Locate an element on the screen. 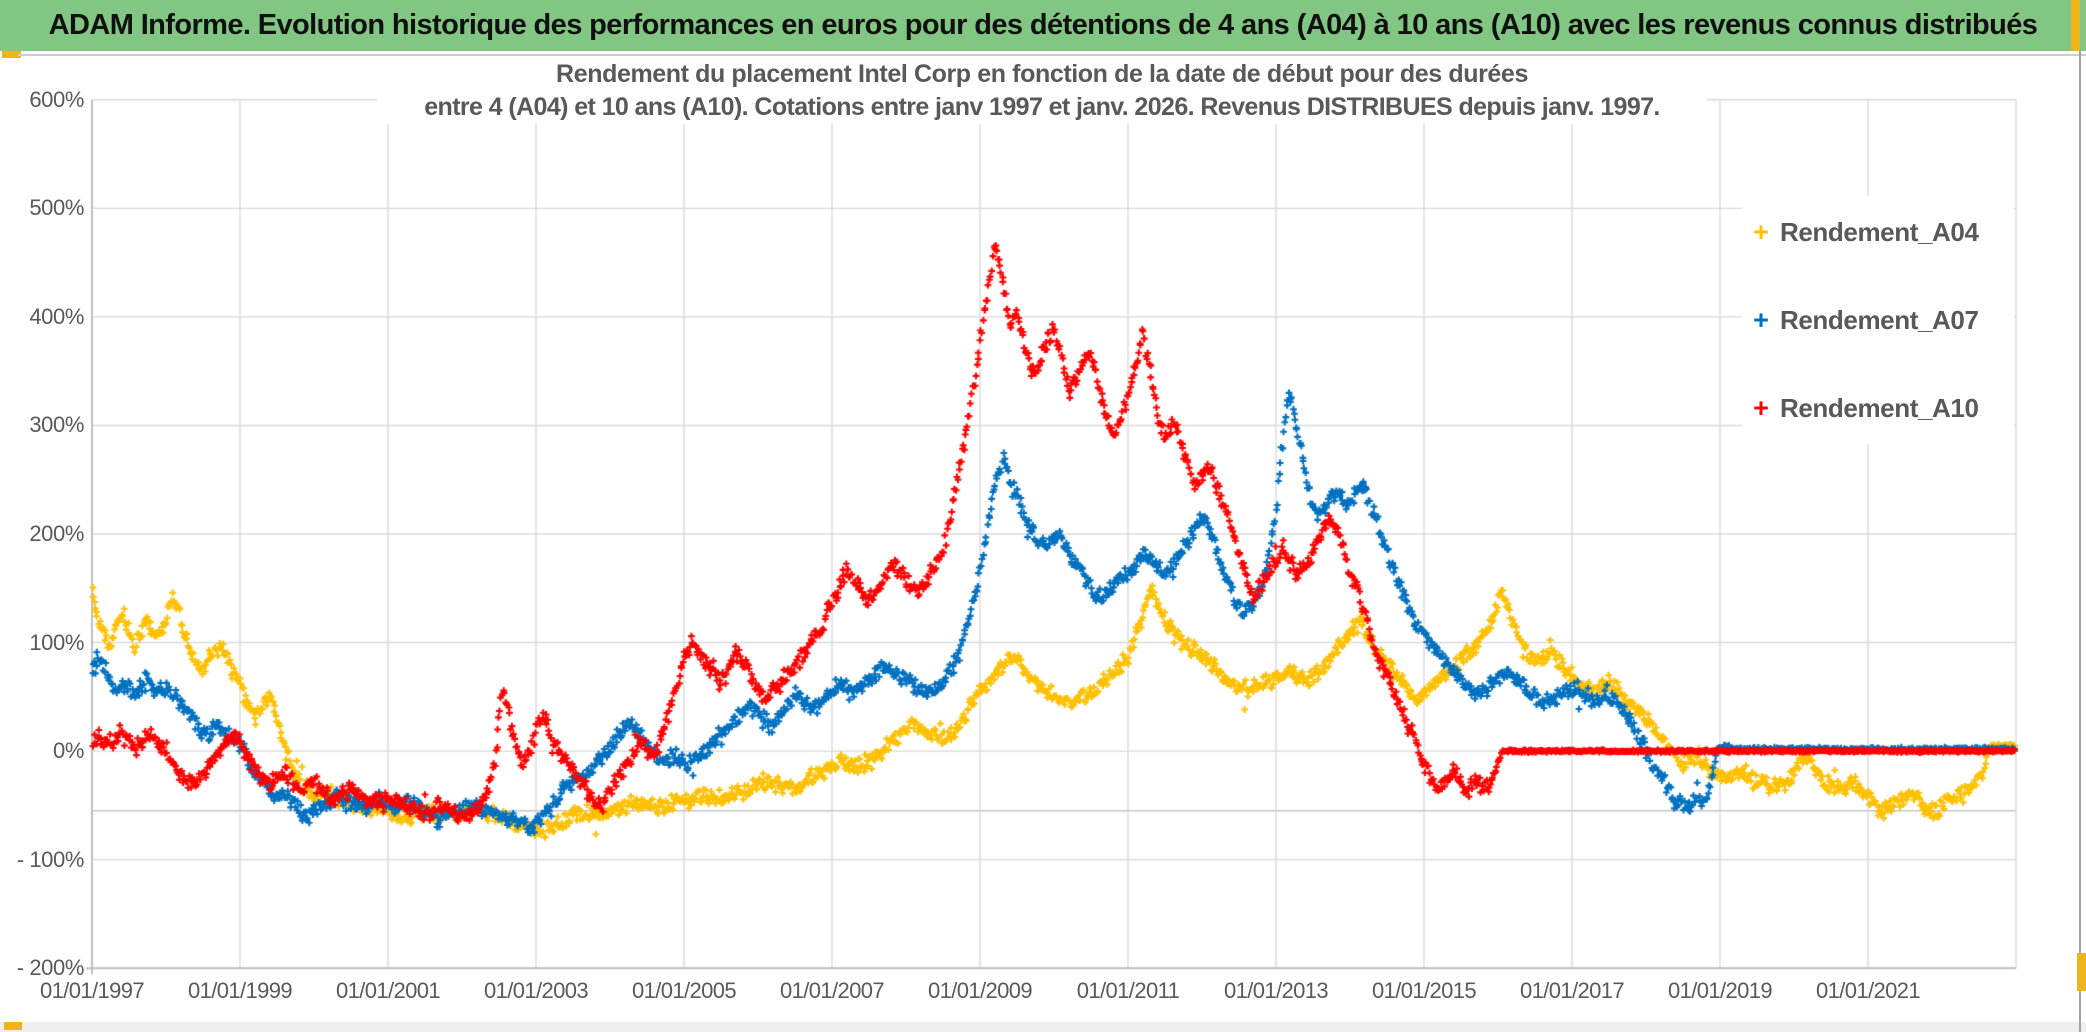 The height and width of the screenshot is (1032, 2086). legend-item: + Rendement_A04 is located at coordinates (1878, 232).